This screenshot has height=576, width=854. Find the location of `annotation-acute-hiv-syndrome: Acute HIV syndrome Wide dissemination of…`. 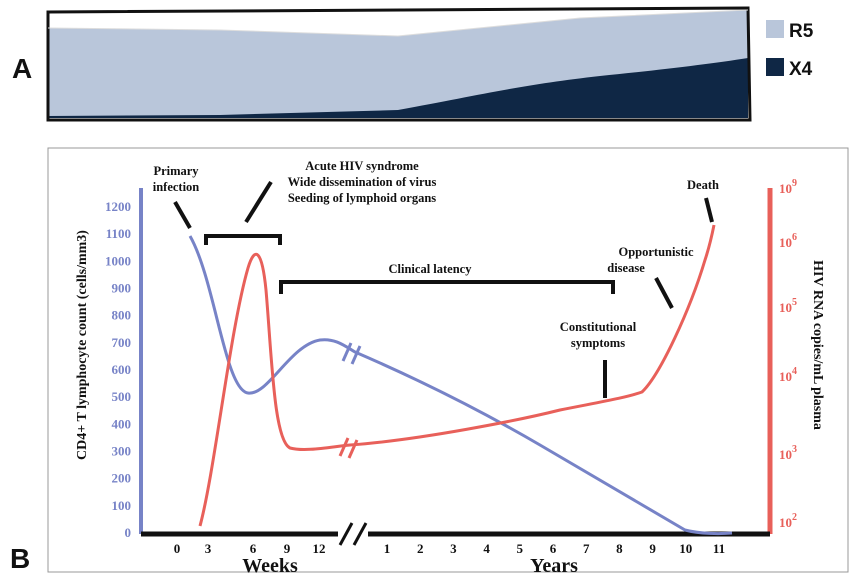

annotation-acute-hiv-syndrome: Acute HIV syndrome Wide dissemination of… is located at coordinates (362, 182).